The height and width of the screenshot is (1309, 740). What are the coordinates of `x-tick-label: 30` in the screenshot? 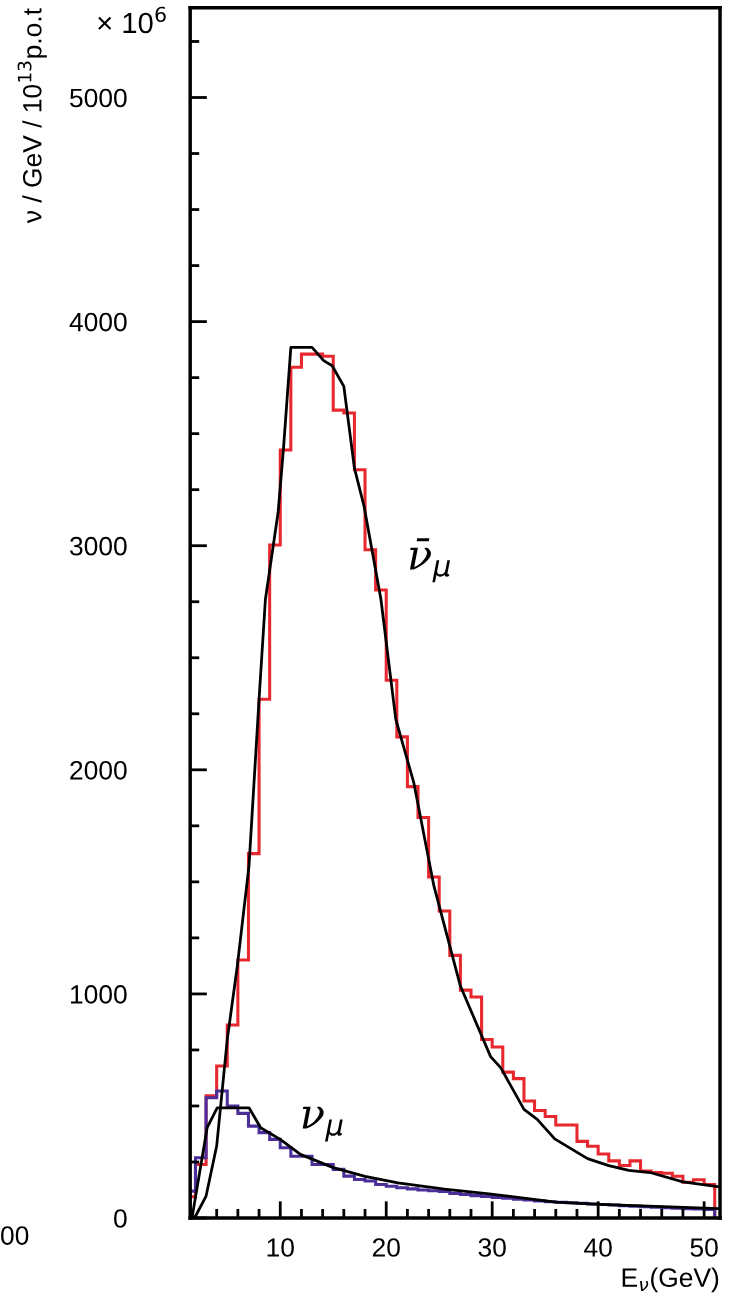 It's located at (492, 1247).